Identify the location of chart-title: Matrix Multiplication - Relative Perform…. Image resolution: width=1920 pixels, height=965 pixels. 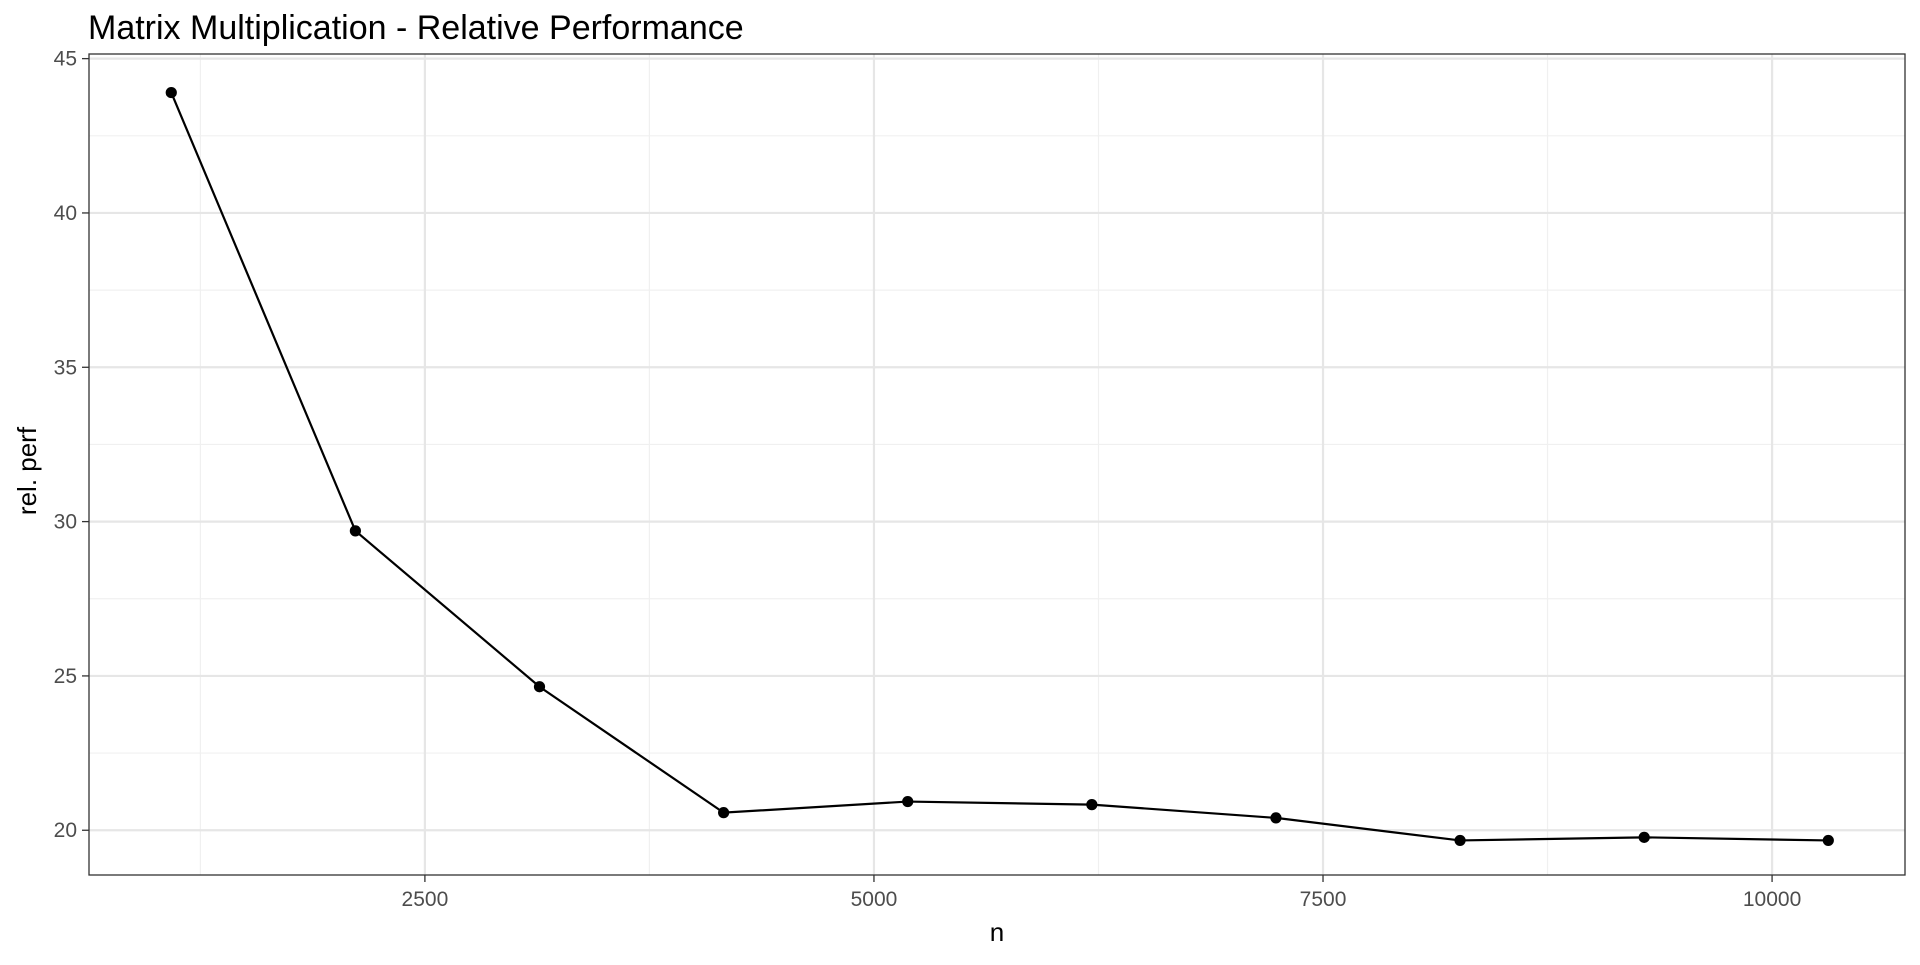
(416, 28).